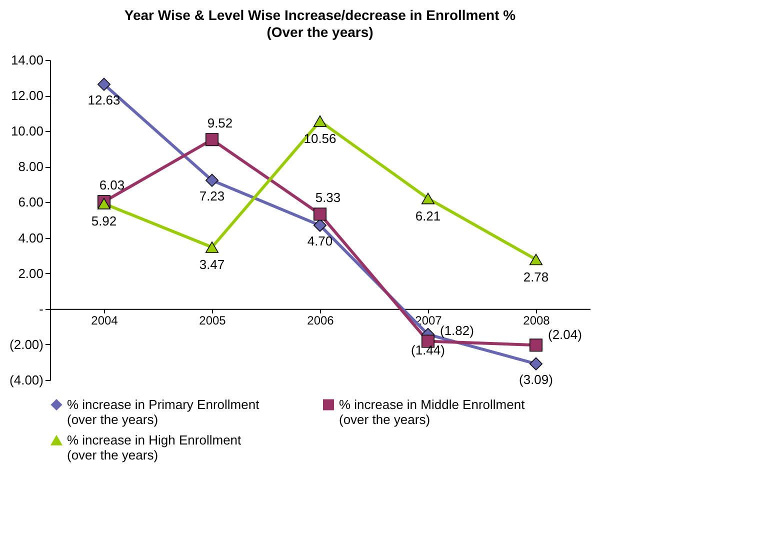 Image resolution: width=773 pixels, height=533 pixels. Describe the element at coordinates (457, 330) in the screenshot. I see `data-label: (1.82)` at that location.